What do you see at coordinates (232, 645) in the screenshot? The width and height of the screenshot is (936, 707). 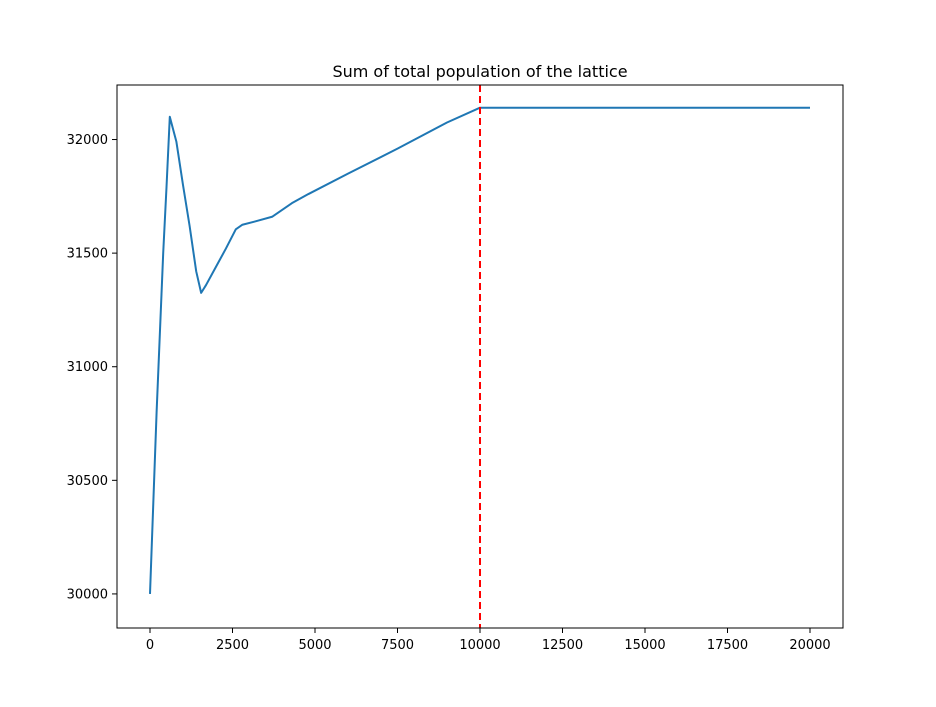 I see `x-tick-label: 2500` at bounding box center [232, 645].